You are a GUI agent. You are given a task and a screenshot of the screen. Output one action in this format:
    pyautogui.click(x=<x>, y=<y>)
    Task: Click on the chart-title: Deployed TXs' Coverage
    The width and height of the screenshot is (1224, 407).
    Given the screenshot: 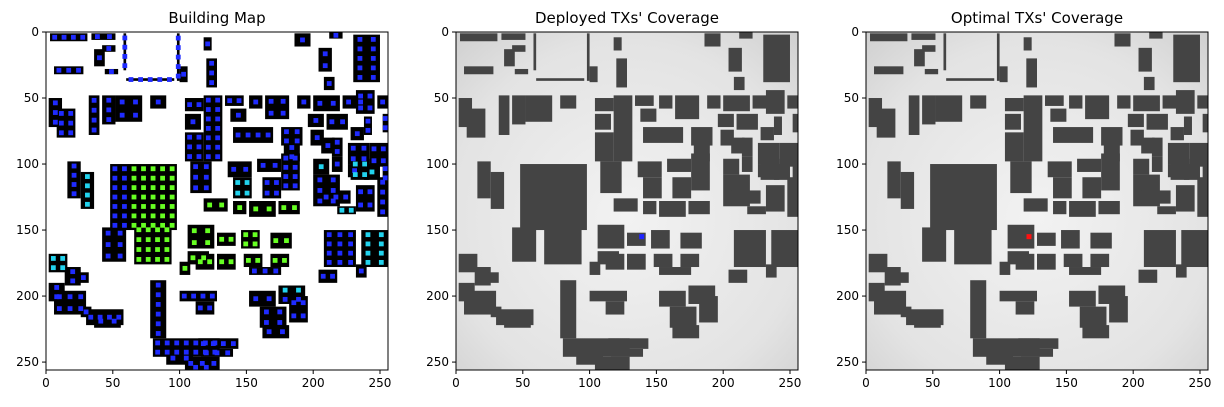 What is the action you would take?
    pyautogui.click(x=627, y=18)
    